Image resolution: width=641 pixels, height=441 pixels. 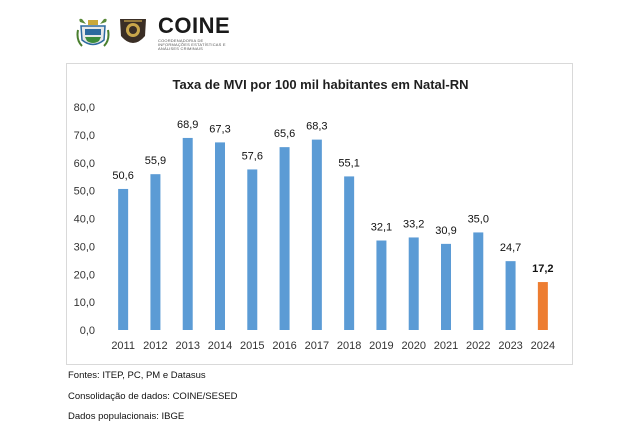 What do you see at coordinates (252, 346) in the screenshot?
I see `x-tick-label: 2015` at bounding box center [252, 346].